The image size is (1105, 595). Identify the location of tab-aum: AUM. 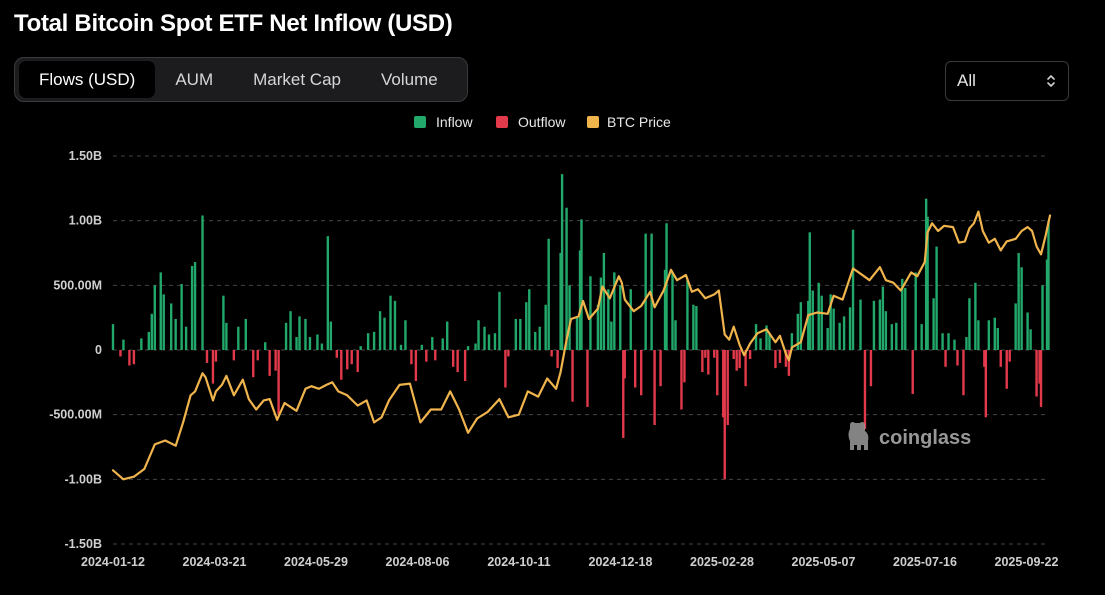
(194, 79).